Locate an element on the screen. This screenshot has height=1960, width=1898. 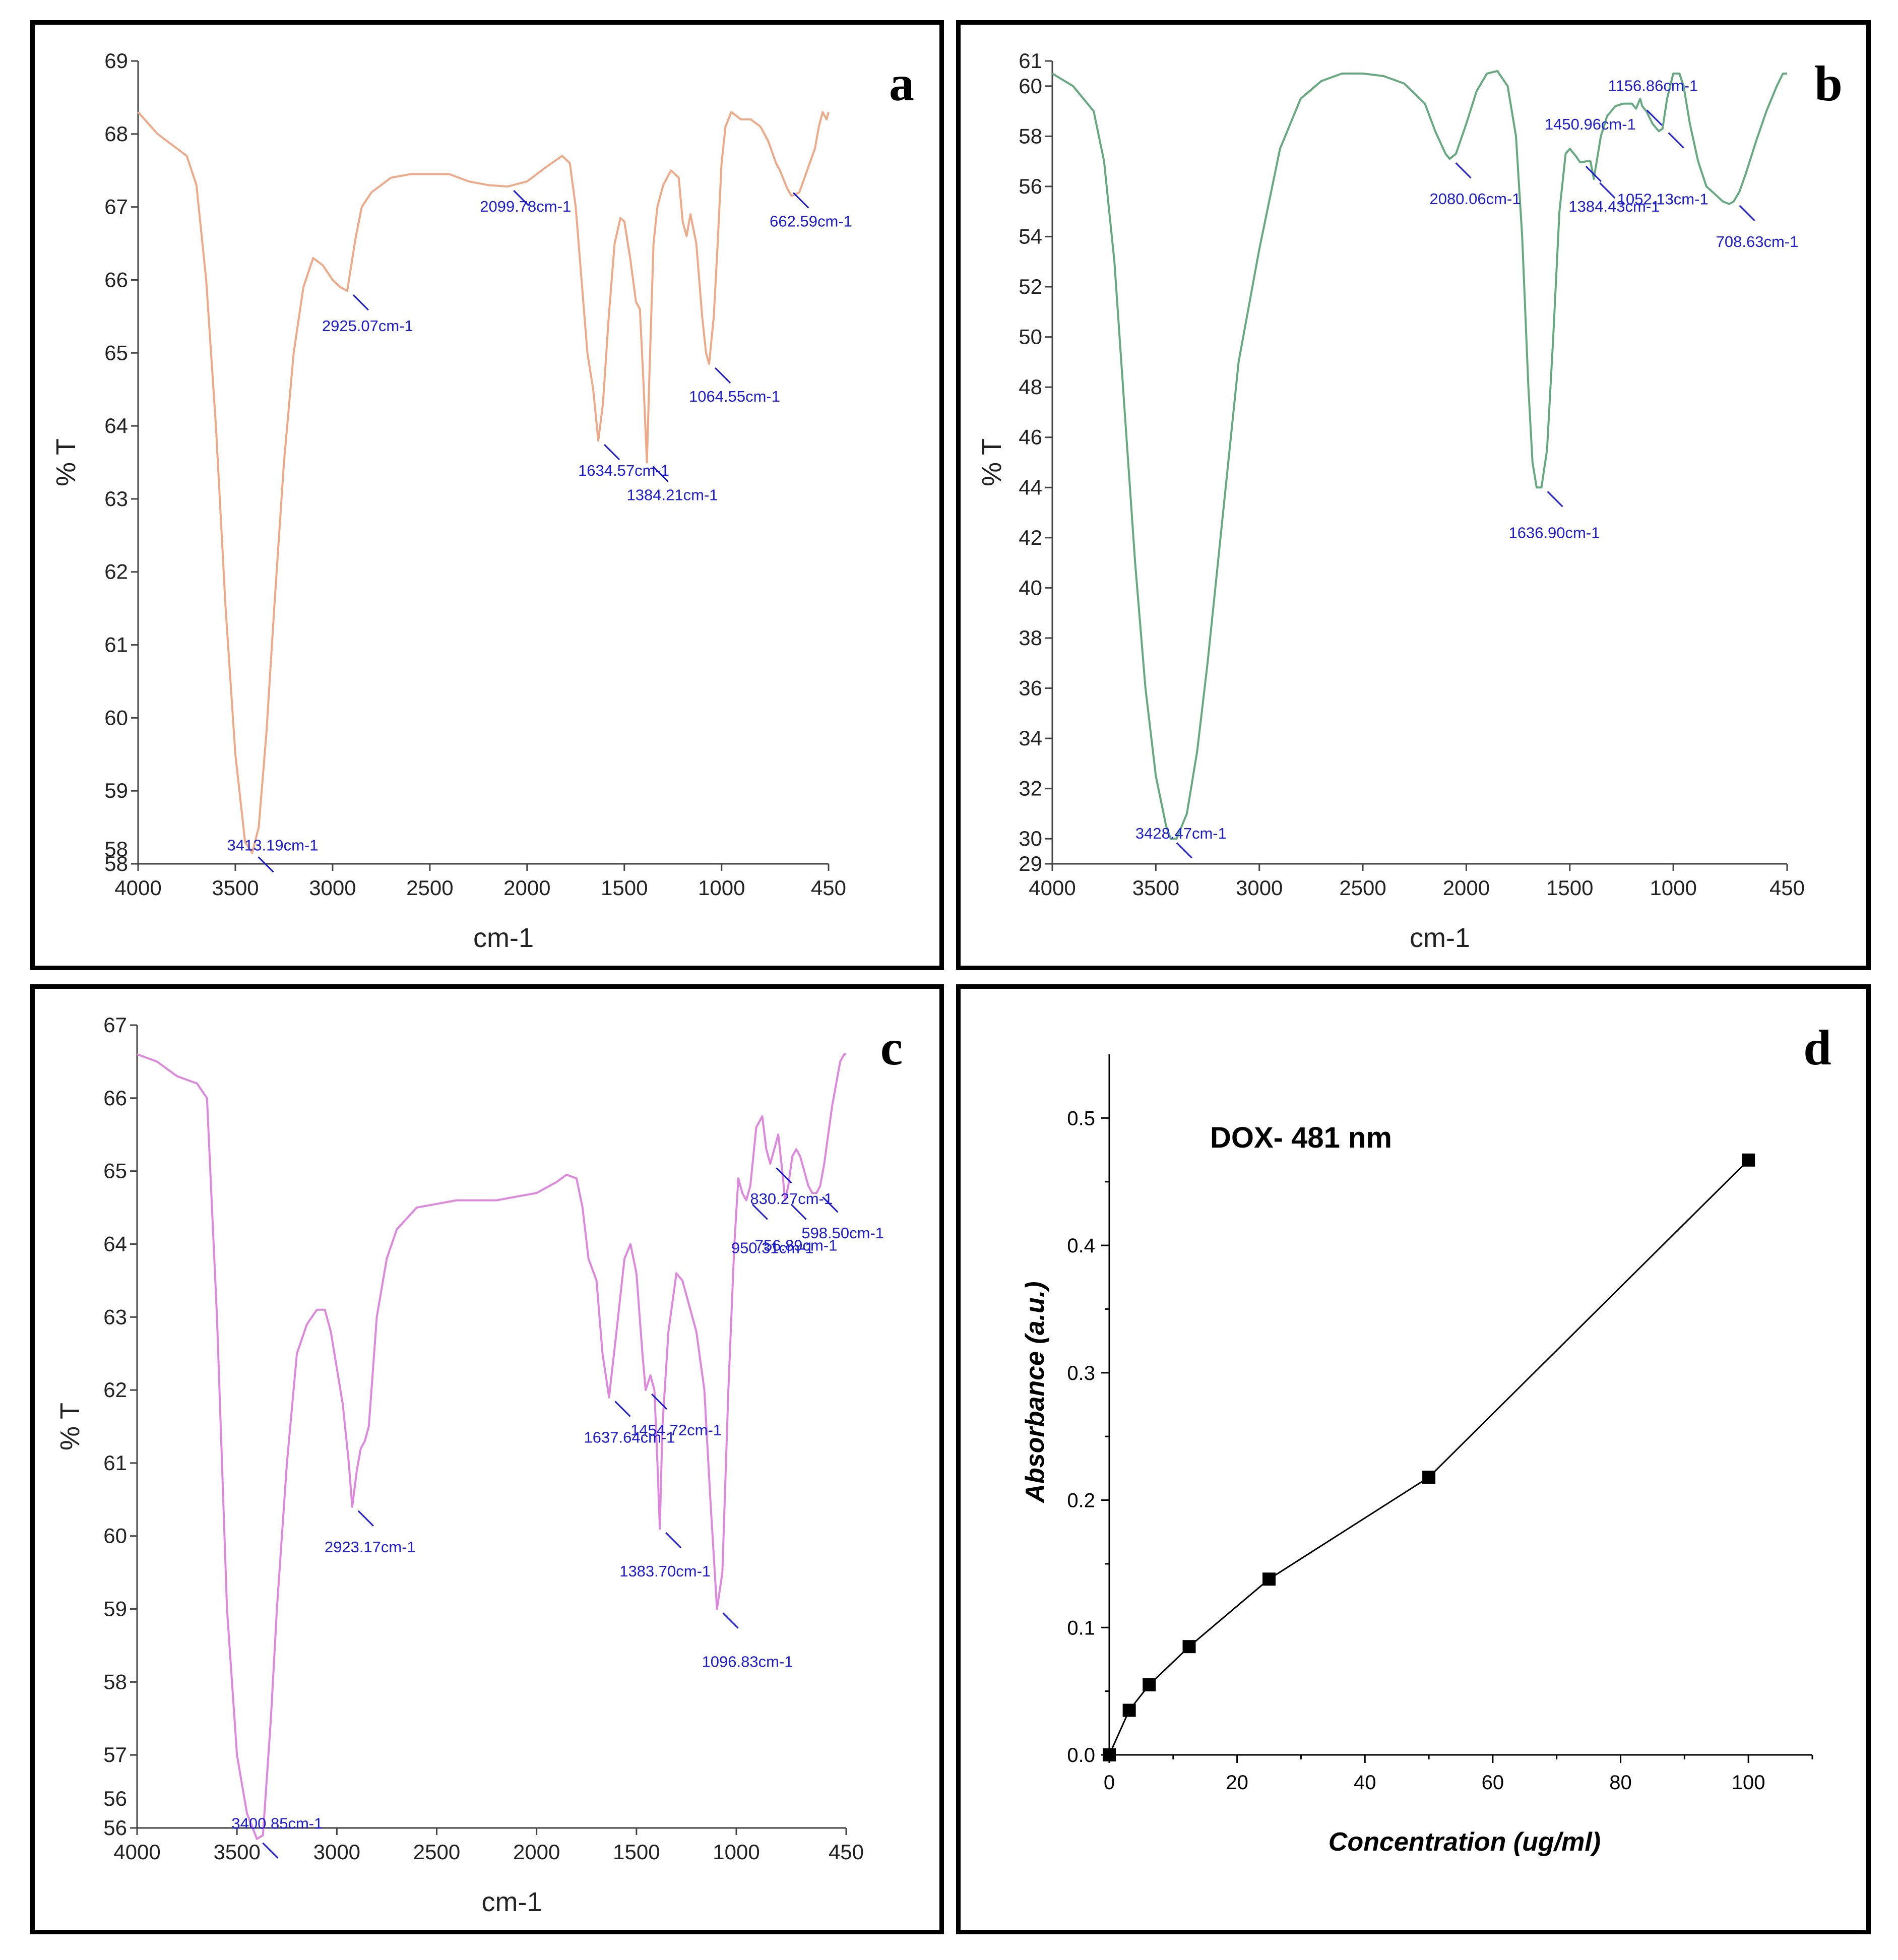
y-tick-label: 40 is located at coordinates (1030, 587).